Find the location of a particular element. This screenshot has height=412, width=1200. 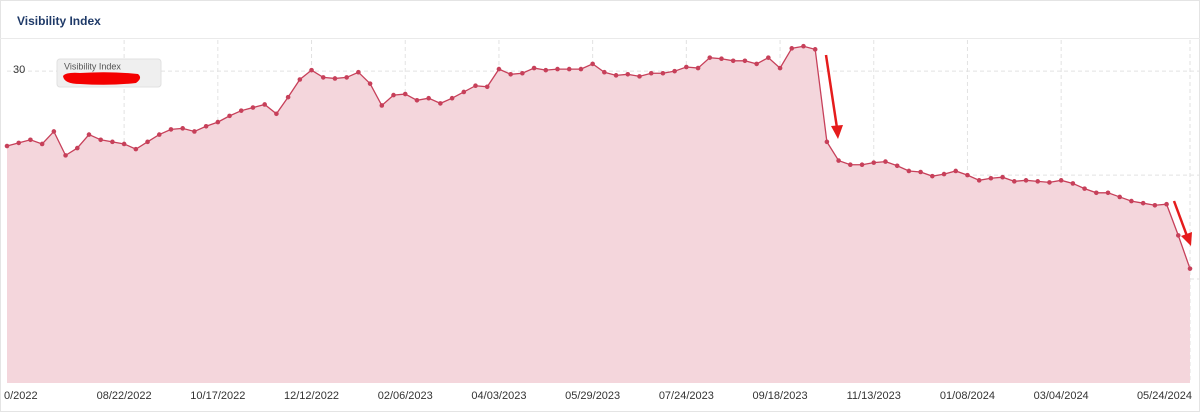

x-tick-label: 10/17/2022 is located at coordinates (217, 396).